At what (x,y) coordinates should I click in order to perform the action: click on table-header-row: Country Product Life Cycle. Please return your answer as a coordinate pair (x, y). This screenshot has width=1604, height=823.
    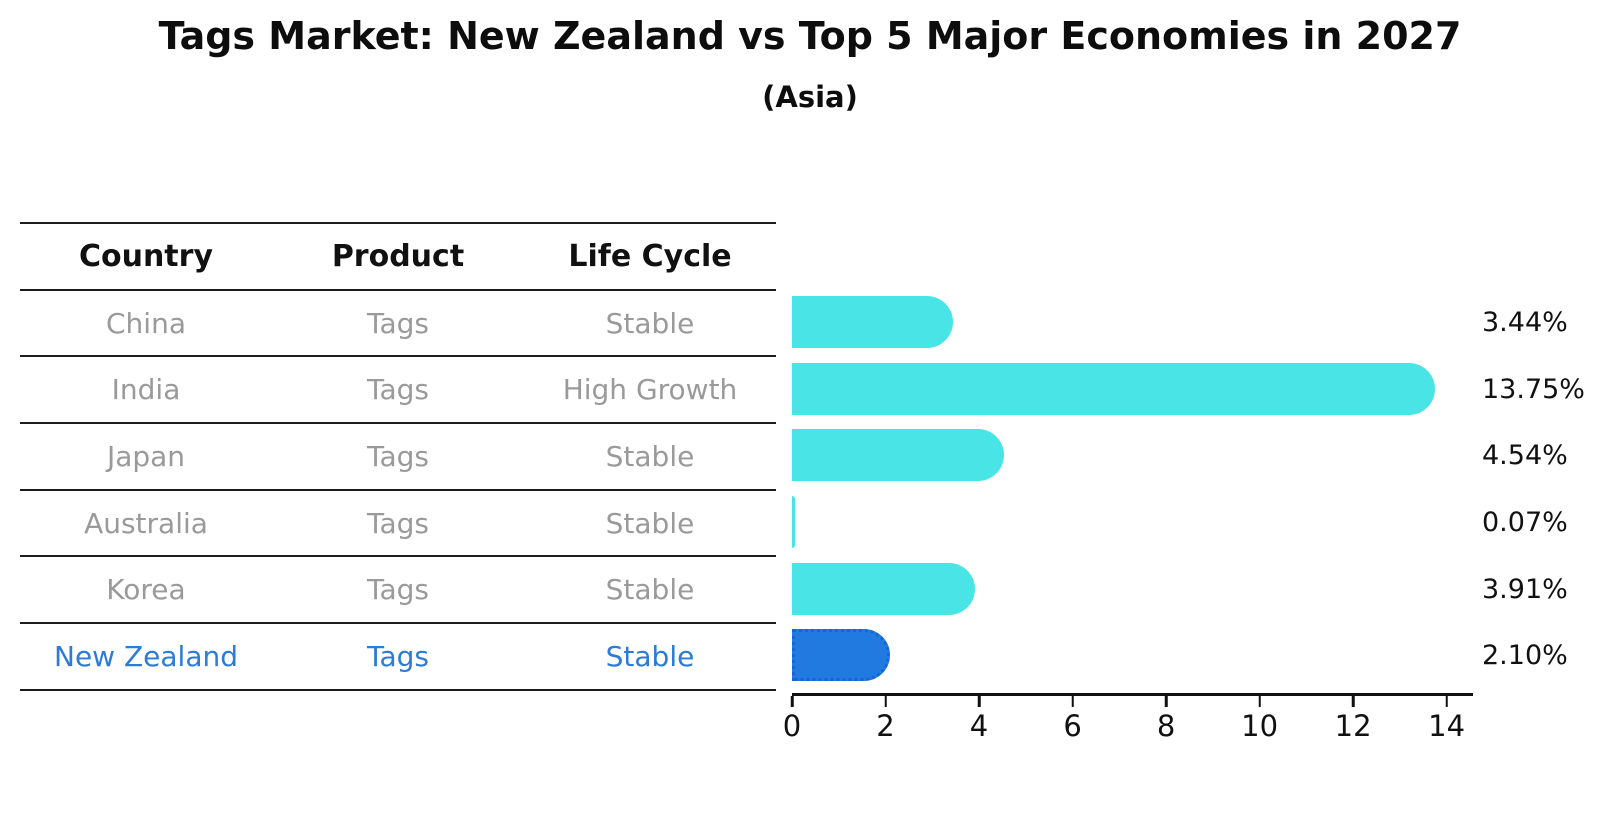
    Looking at the image, I should click on (398, 257).